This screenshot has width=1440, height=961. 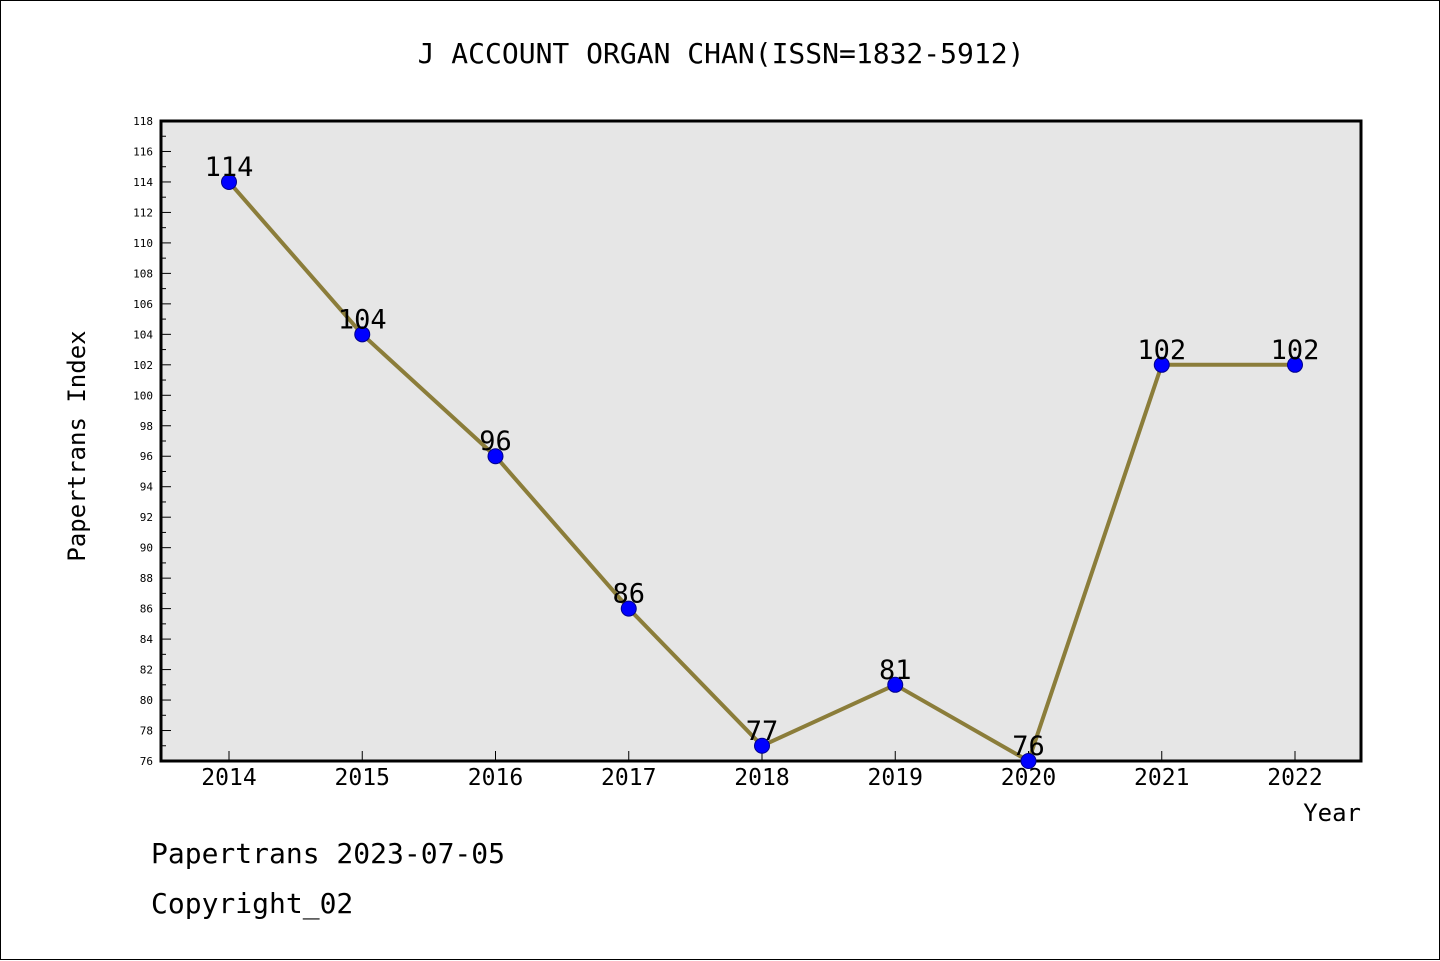 What do you see at coordinates (143, 273) in the screenshot?
I see `y-tick-label: 108` at bounding box center [143, 273].